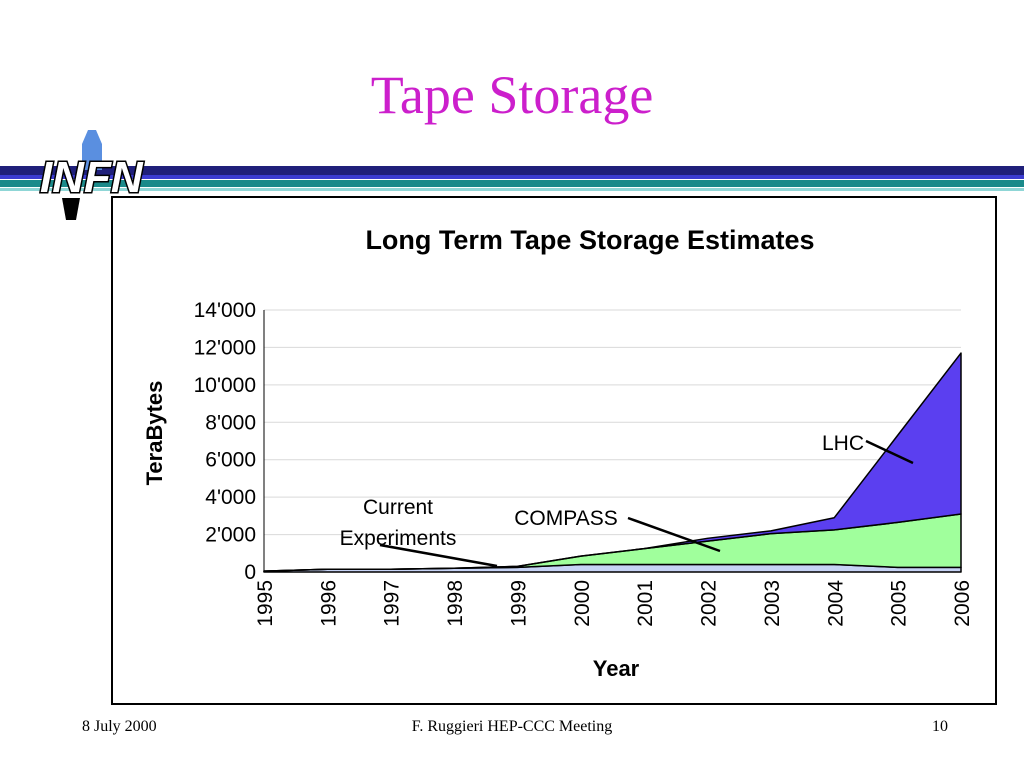 This screenshot has height=768, width=1024. Describe the element at coordinates (230, 422) in the screenshot. I see `y-tick-label: 8'000` at that location.